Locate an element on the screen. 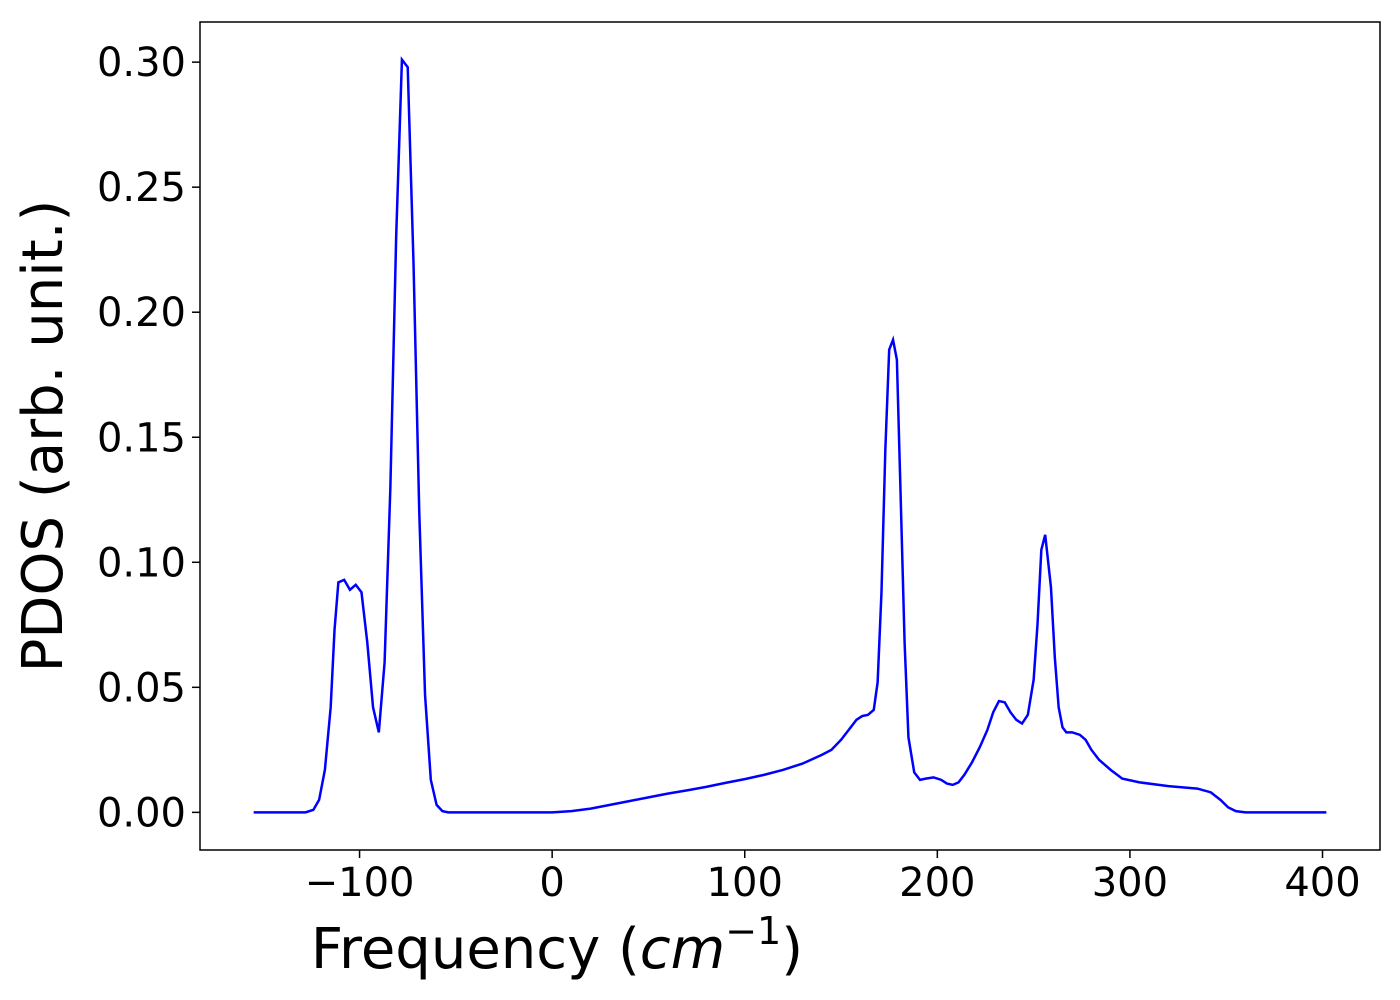 This screenshot has width=1400, height=1000. y-tick-label: 0.10 is located at coordinates (141, 563).